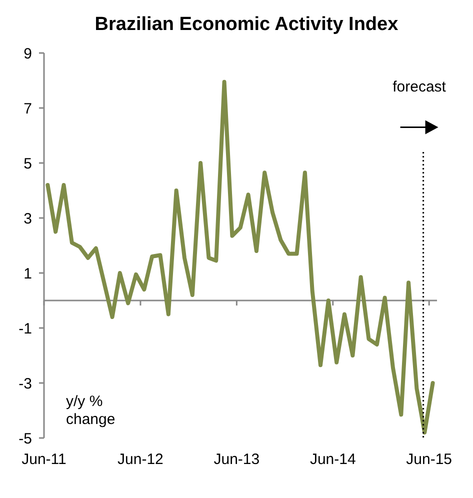 The width and height of the screenshot is (473, 498). Describe the element at coordinates (28, 109) in the screenshot. I see `y-tick-label: 7` at that location.